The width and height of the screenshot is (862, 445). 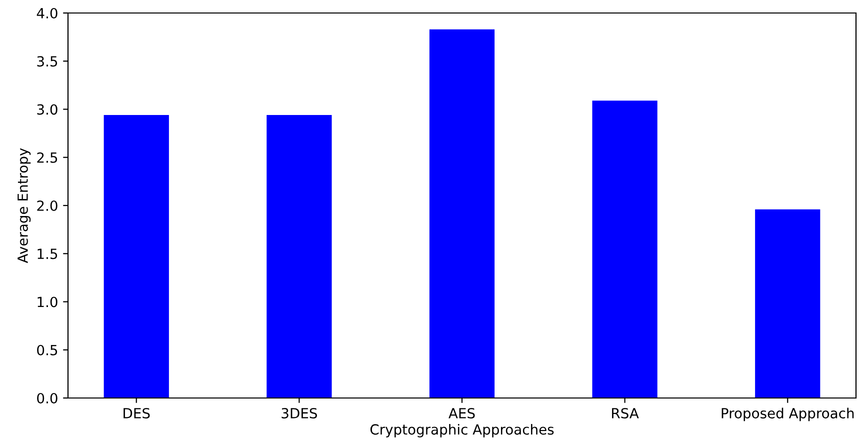 I want to click on x-tick-label: Proposed Approach, so click(x=788, y=415).